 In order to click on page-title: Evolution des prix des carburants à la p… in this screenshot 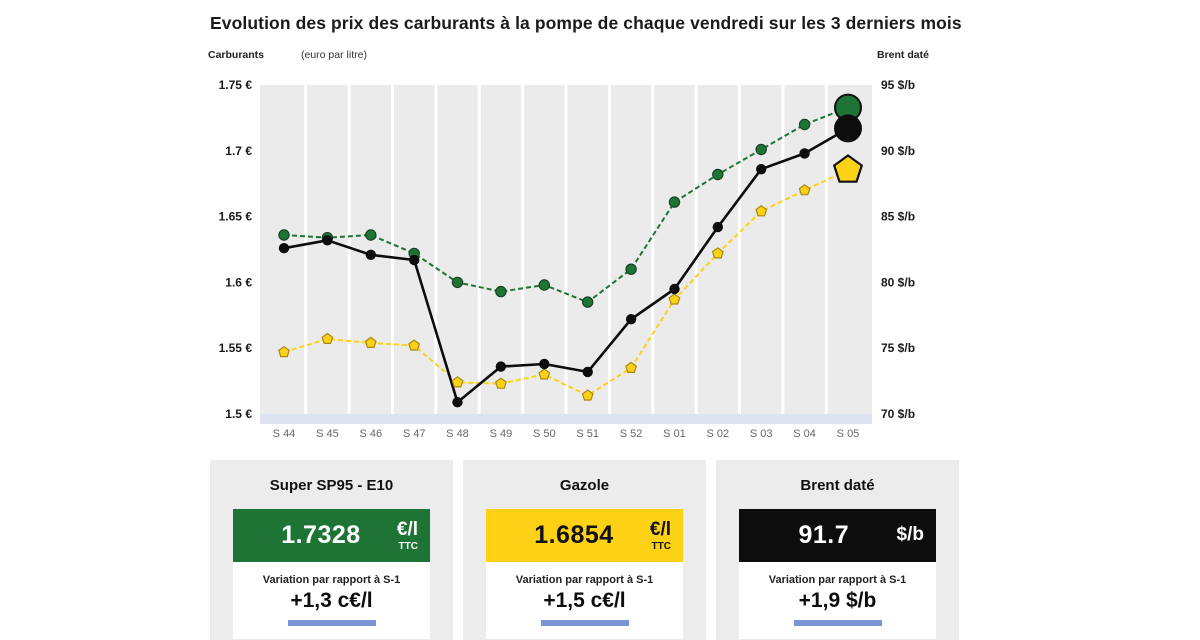, I will do `click(586, 23)`.